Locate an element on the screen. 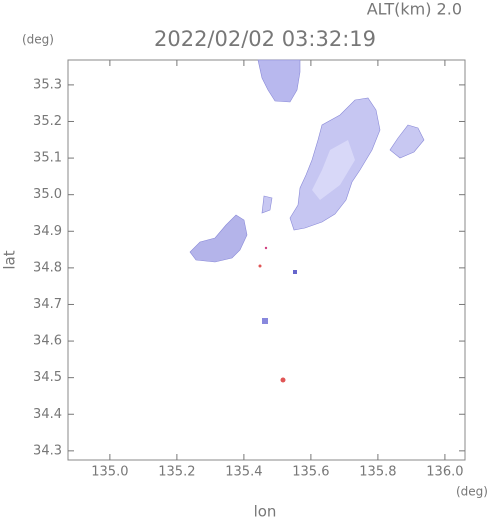 The height and width of the screenshot is (525, 491). y-unit: (deg) is located at coordinates (38, 40).